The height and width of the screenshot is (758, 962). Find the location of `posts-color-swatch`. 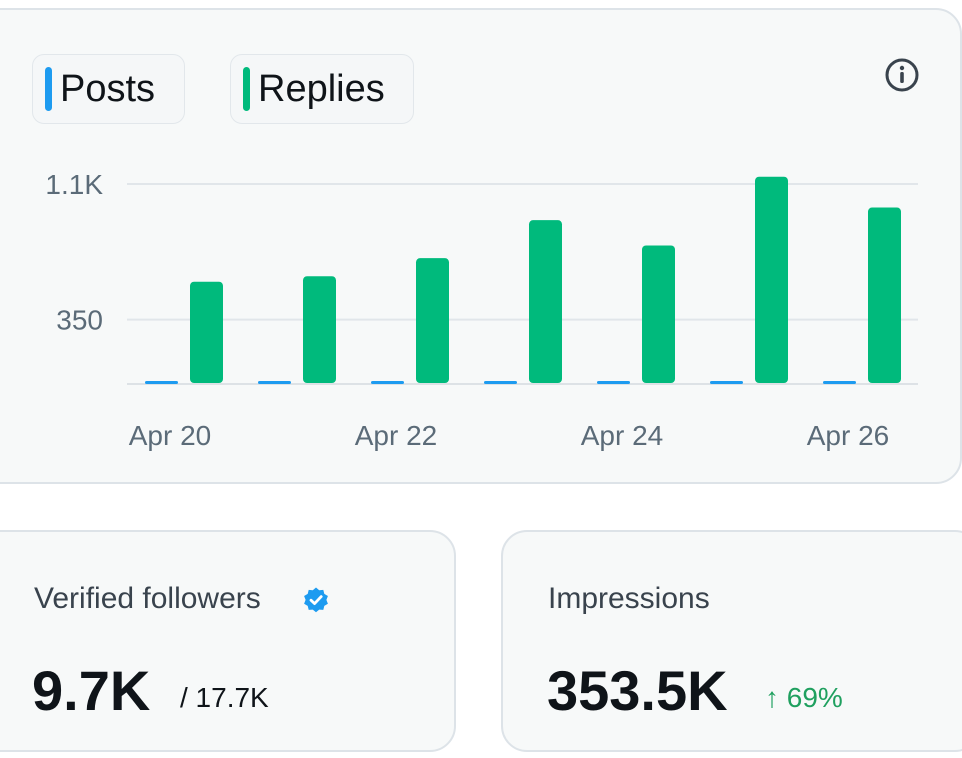

posts-color-swatch is located at coordinates (48, 89).